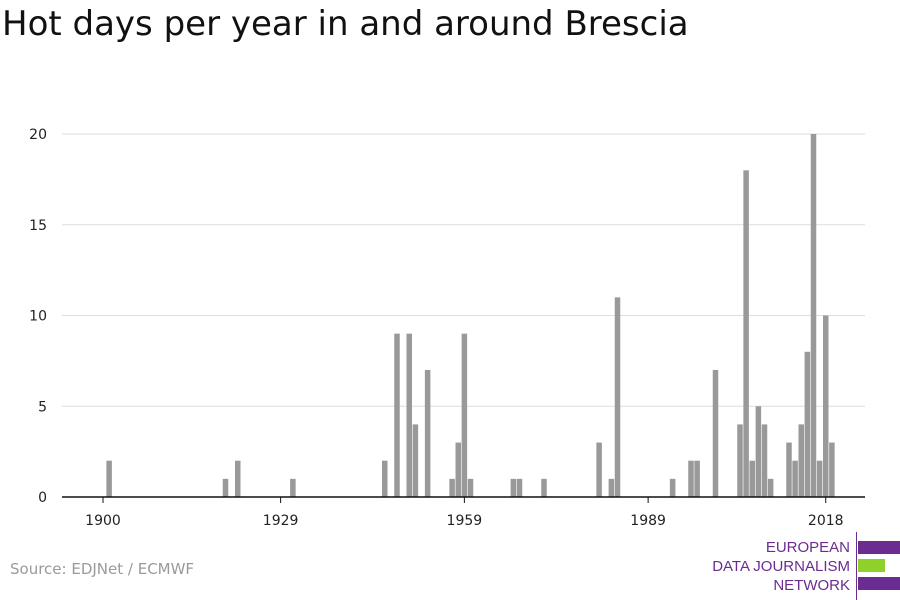 The image size is (900, 600). I want to click on x-tick-label: 1959, so click(465, 521).